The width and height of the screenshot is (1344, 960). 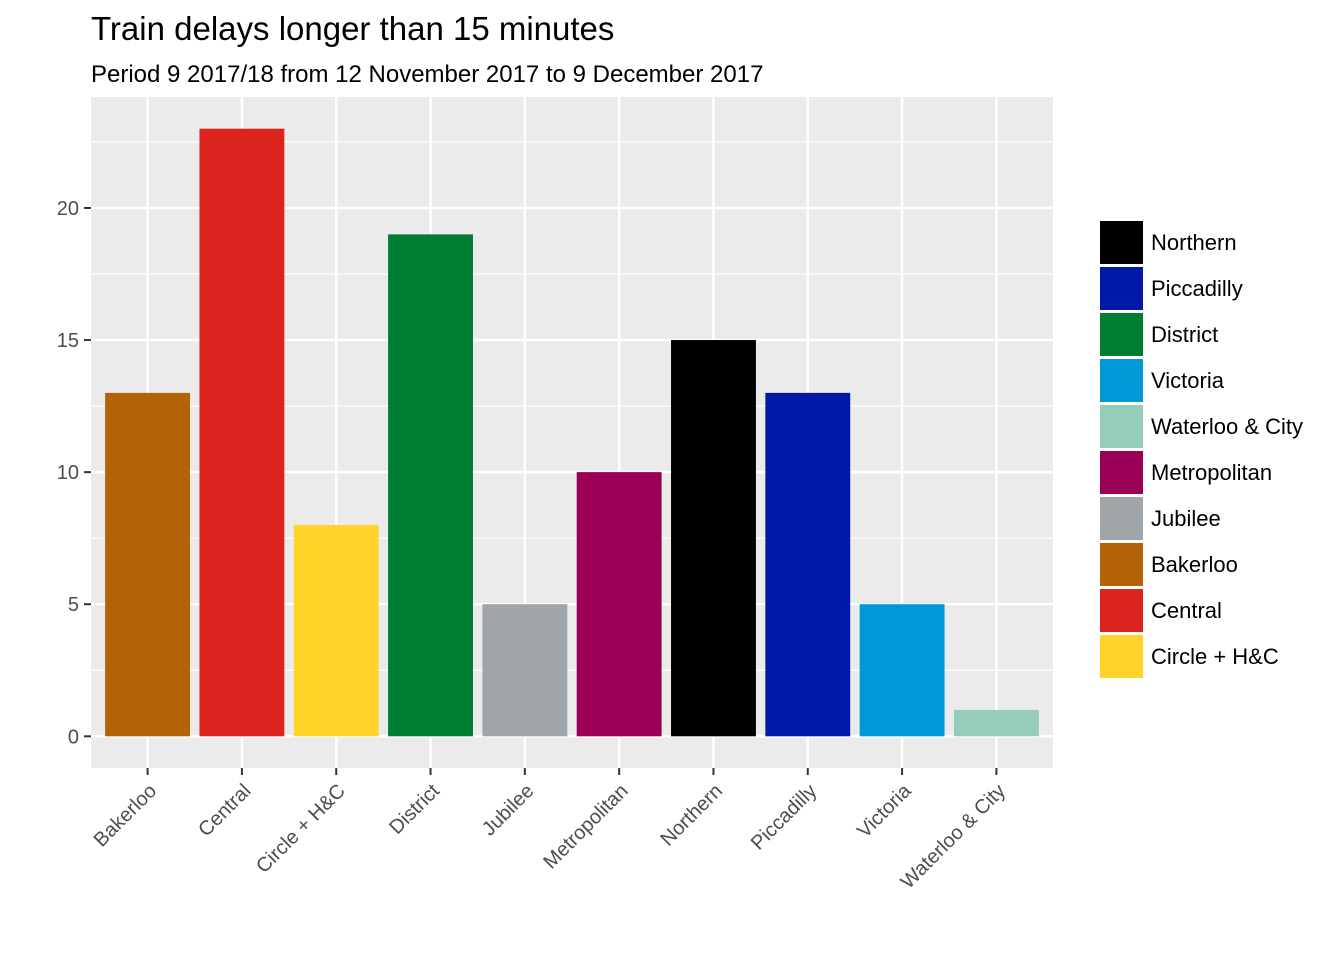 What do you see at coordinates (713, 538) in the screenshot?
I see `bar-northern` at bounding box center [713, 538].